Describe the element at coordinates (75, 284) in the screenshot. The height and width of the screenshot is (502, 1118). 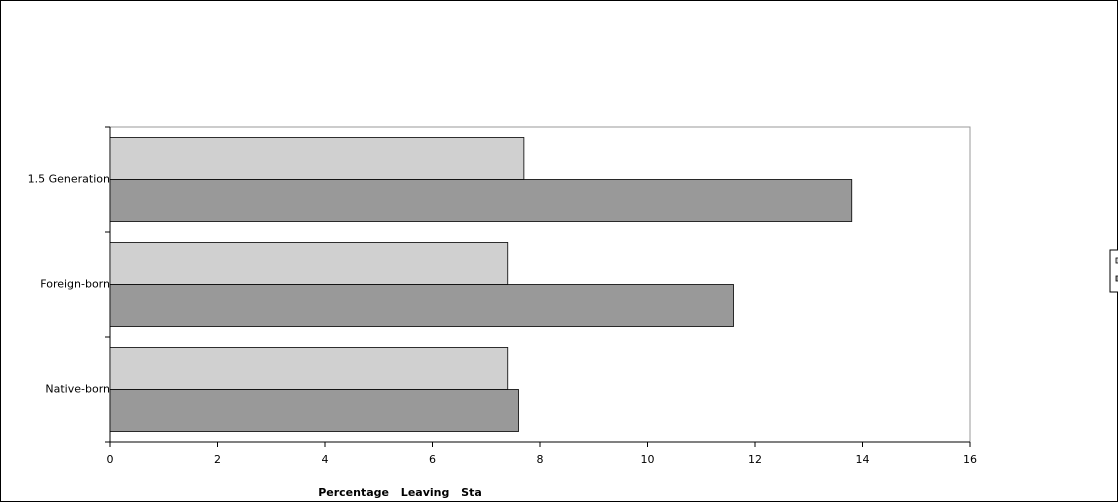
I see `y-tick-label: Foreign-born` at that location.